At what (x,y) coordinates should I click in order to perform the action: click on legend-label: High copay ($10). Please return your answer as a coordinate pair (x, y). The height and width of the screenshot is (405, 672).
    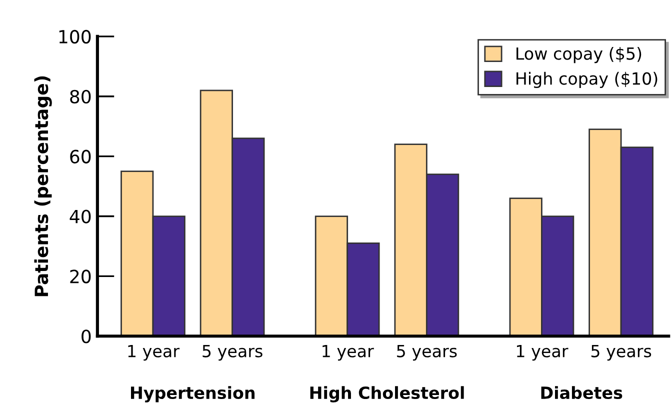
    Looking at the image, I should click on (587, 80).